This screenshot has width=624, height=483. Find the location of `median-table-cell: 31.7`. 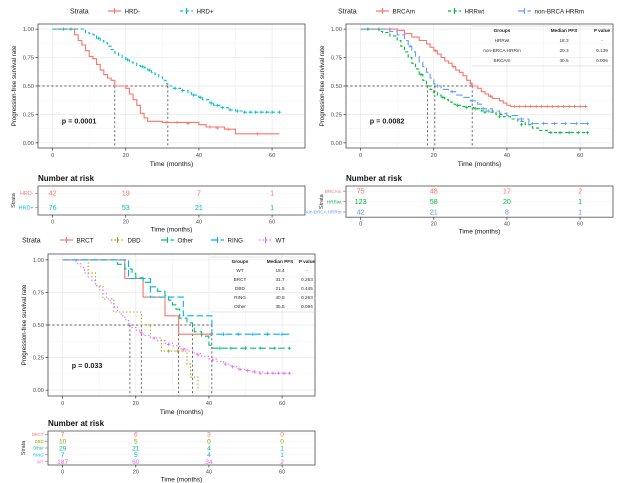

median-table-cell: 31.7 is located at coordinates (280, 279).